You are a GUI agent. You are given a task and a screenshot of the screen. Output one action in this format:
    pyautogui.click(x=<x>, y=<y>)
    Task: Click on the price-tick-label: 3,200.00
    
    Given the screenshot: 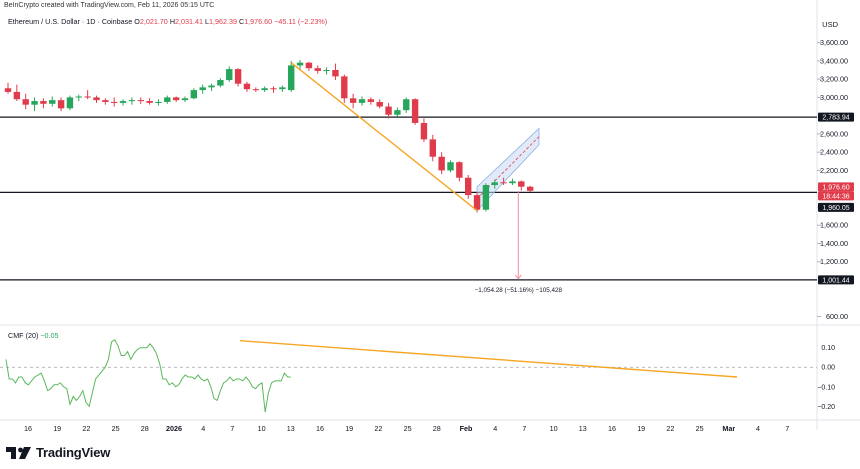 What is the action you would take?
    pyautogui.click(x=834, y=79)
    